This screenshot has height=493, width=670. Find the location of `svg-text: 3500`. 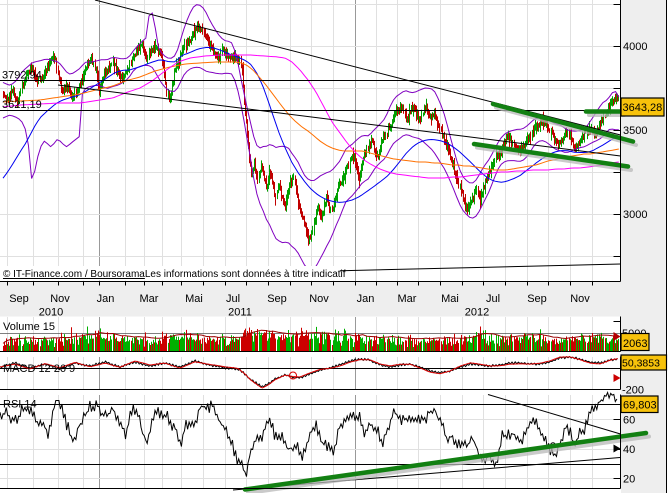

svg-text: 3500 is located at coordinates (635, 131).